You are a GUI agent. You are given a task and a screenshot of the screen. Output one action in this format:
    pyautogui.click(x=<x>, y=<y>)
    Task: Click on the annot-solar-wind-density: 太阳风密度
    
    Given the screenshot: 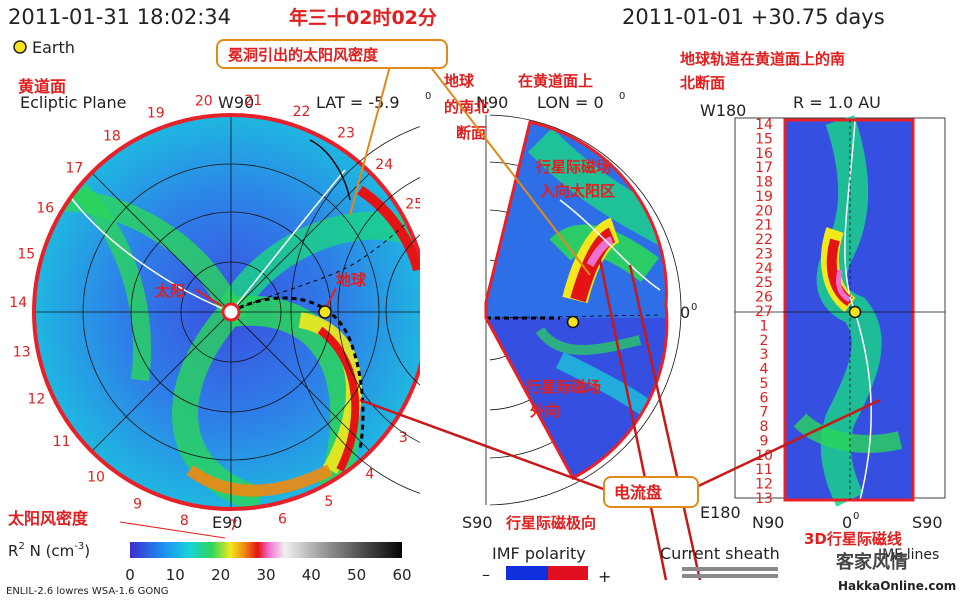 What is the action you would take?
    pyautogui.click(x=48, y=518)
    